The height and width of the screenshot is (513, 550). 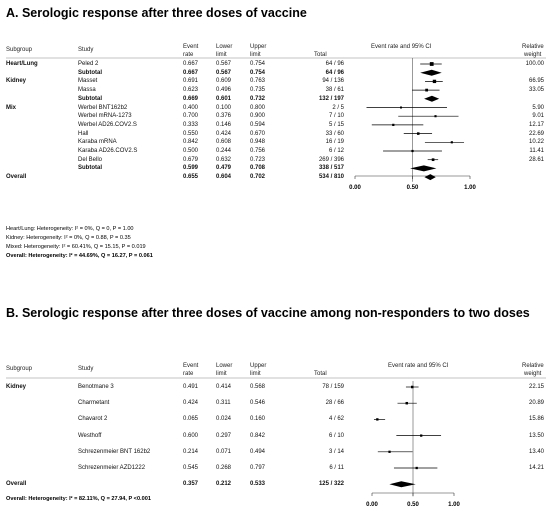 What do you see at coordinates (258, 47) in the screenshot?
I see `header-upper-1: Upper` at bounding box center [258, 47].